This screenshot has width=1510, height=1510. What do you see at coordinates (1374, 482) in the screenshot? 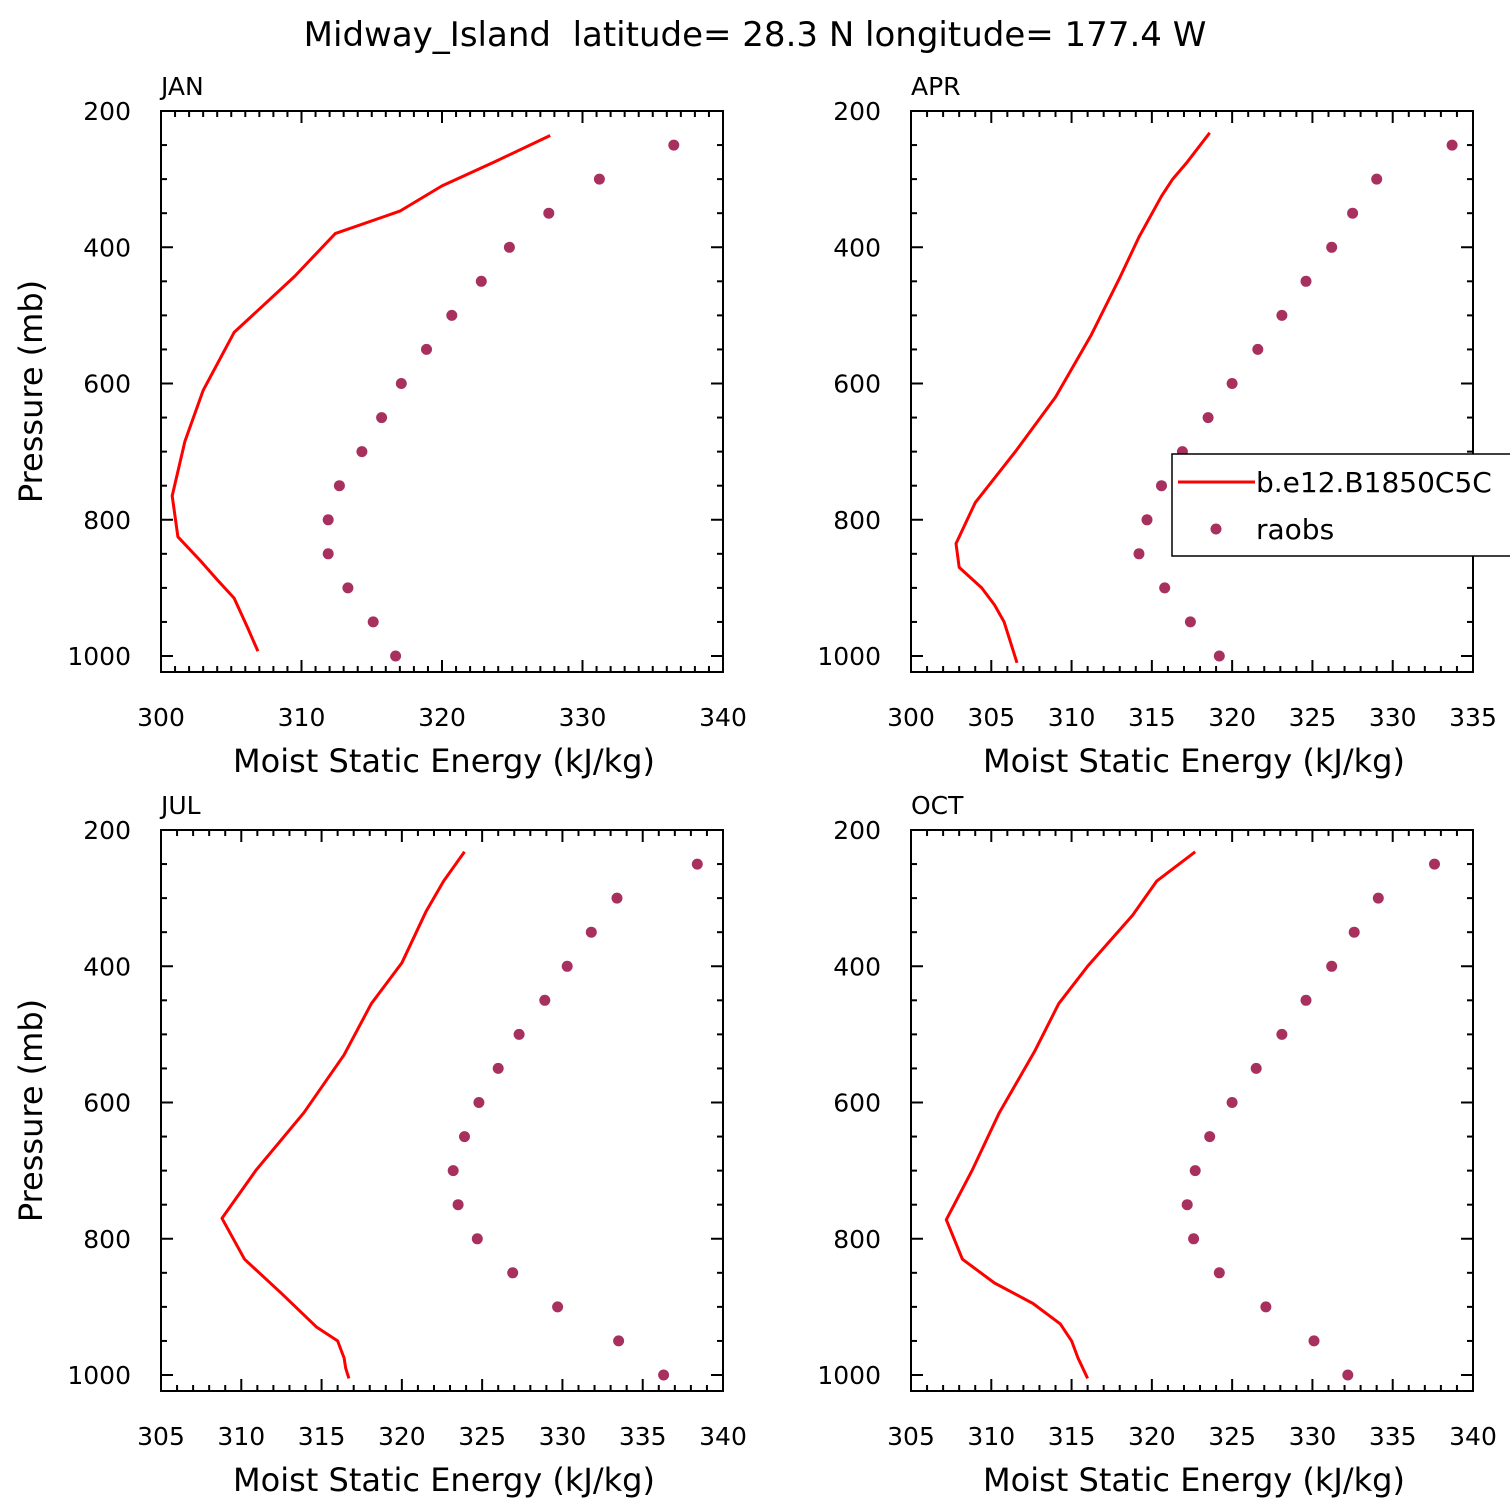
I see `legend-model-label: b.e12.B1850C5C` at bounding box center [1374, 482].